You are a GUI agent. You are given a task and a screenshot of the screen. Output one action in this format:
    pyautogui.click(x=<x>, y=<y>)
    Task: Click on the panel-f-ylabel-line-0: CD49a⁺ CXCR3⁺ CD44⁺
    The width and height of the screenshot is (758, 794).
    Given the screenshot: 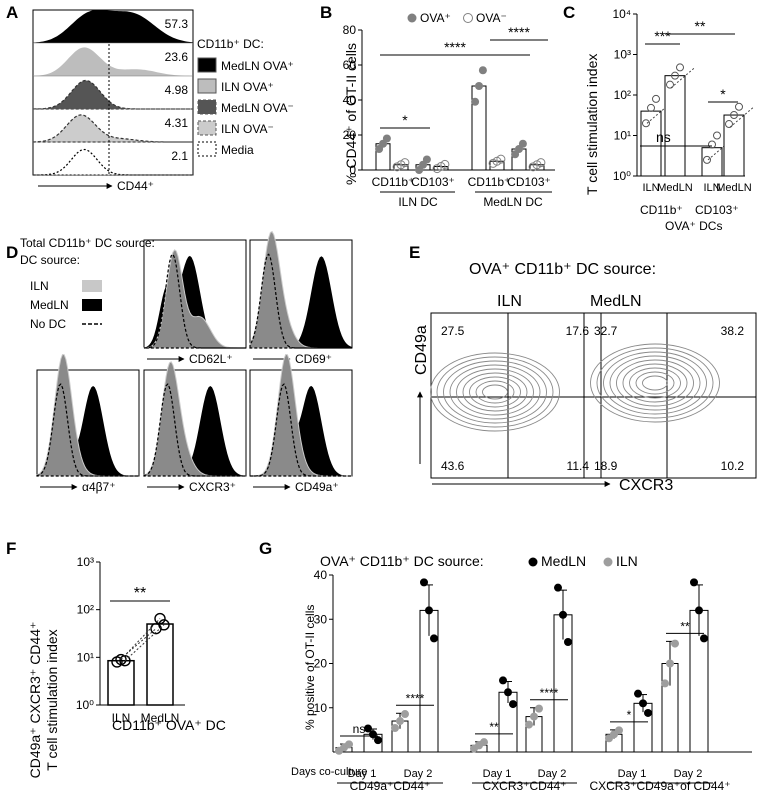 What is the action you would take?
    pyautogui.click(x=35, y=700)
    